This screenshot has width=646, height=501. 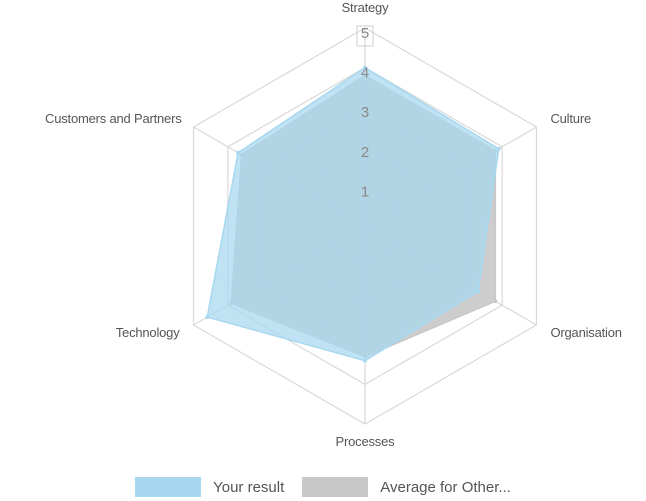 I want to click on axis-label-1: Culture, so click(x=570, y=118).